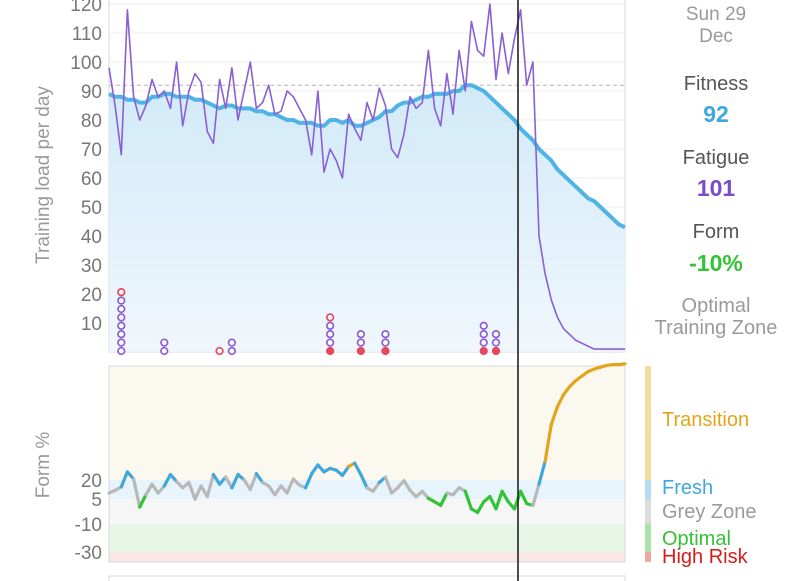 The height and width of the screenshot is (581, 806). Describe the element at coordinates (91, 150) in the screenshot. I see `top-tick-label-6: 70` at that location.